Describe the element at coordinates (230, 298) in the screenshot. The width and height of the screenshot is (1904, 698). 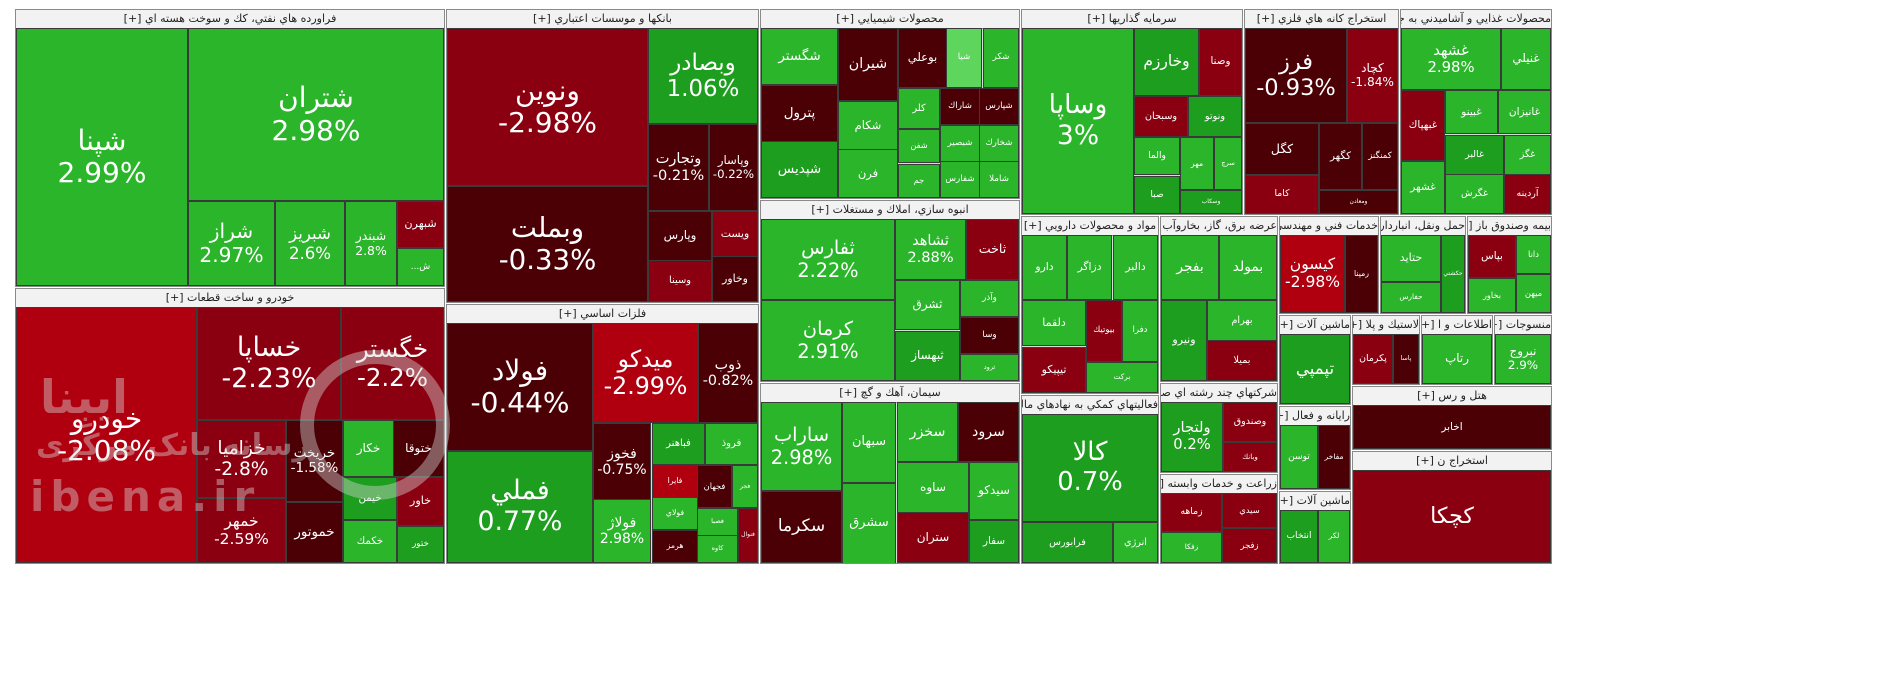
I see `sector-title: خودرو و ساخت قطعات [+]` at that location.